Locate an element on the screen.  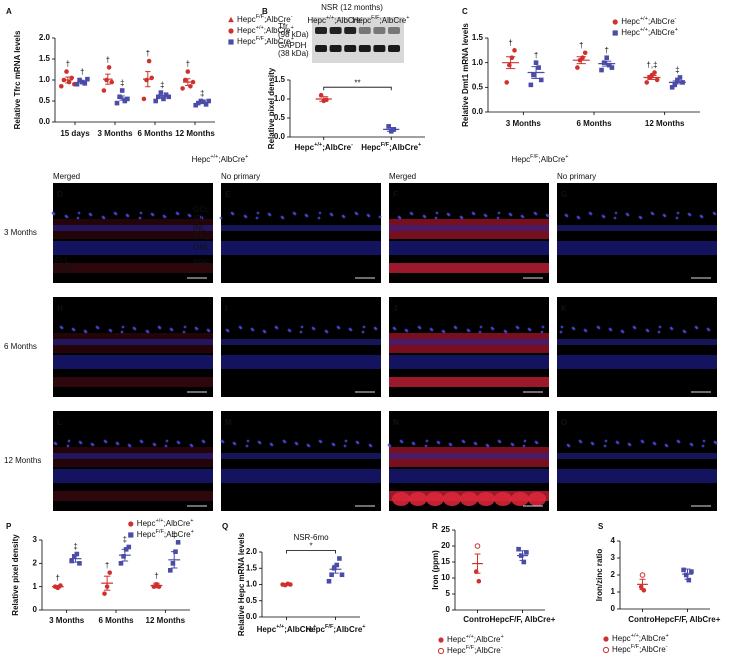
lane-label: HepcF/F;AlbCre+ is located at coordinates (380, 20).